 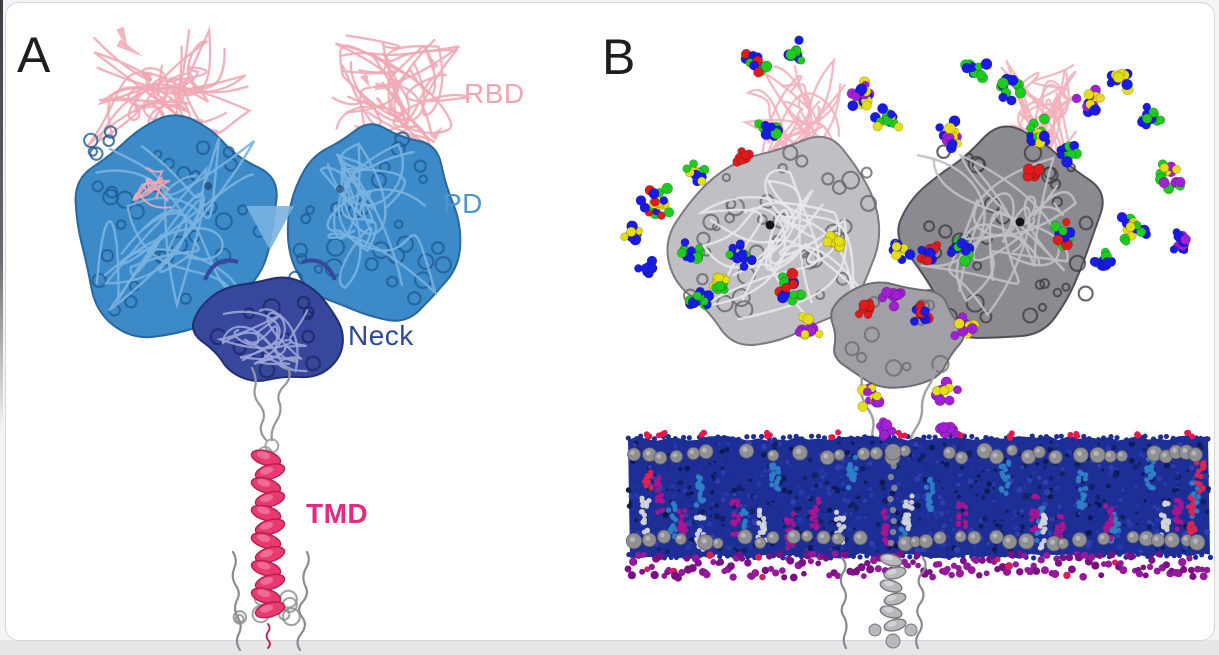 What do you see at coordinates (1, 215) in the screenshot?
I see `window-edge-artifact` at bounding box center [1, 215].